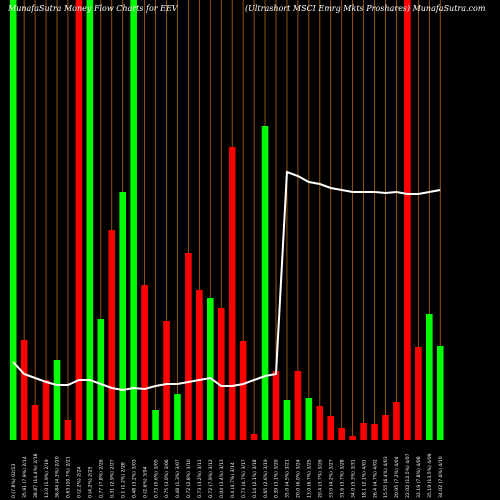  What do you see at coordinates (386, 477) in the screenshot?
I see `x-tick-label: 15.55 (6.4%) 4/03` at bounding box center [386, 477].